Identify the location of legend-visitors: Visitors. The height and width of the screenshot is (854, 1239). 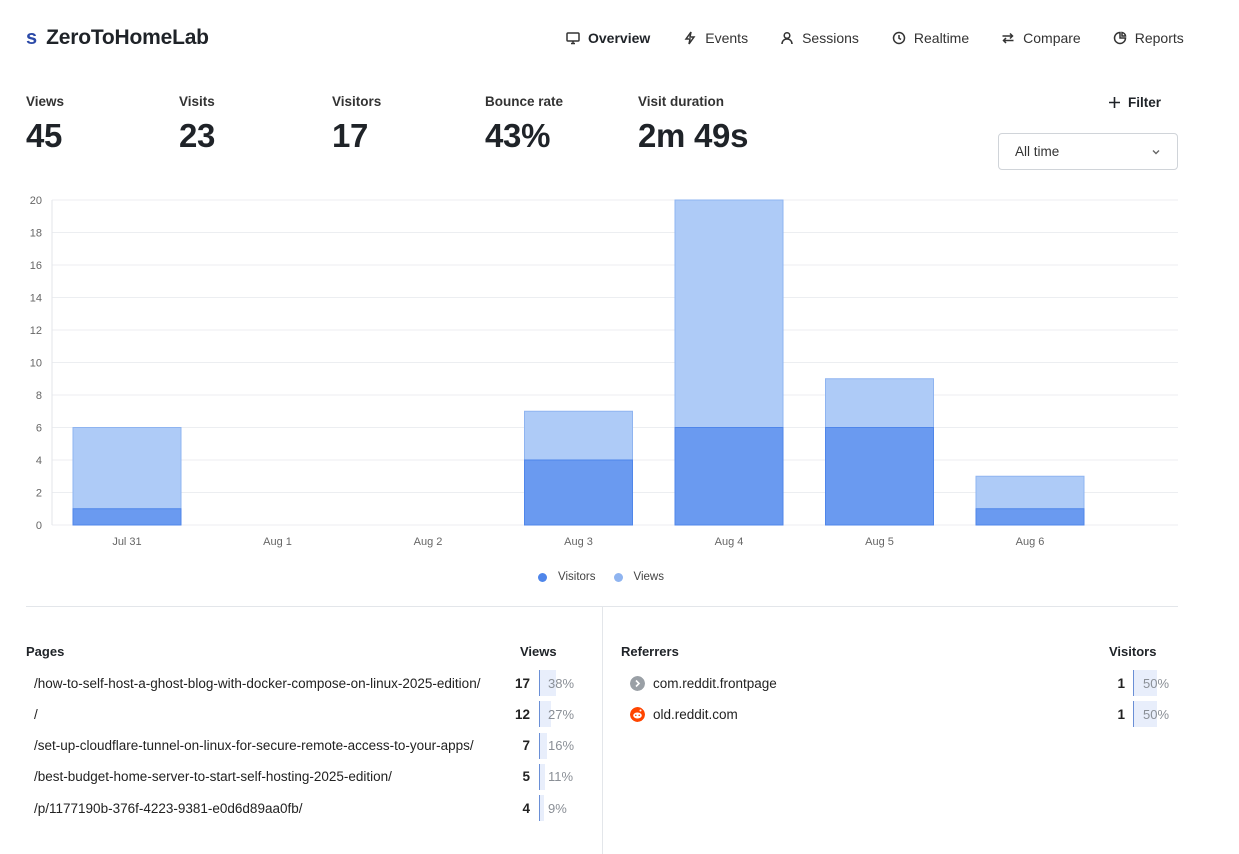
(567, 577).